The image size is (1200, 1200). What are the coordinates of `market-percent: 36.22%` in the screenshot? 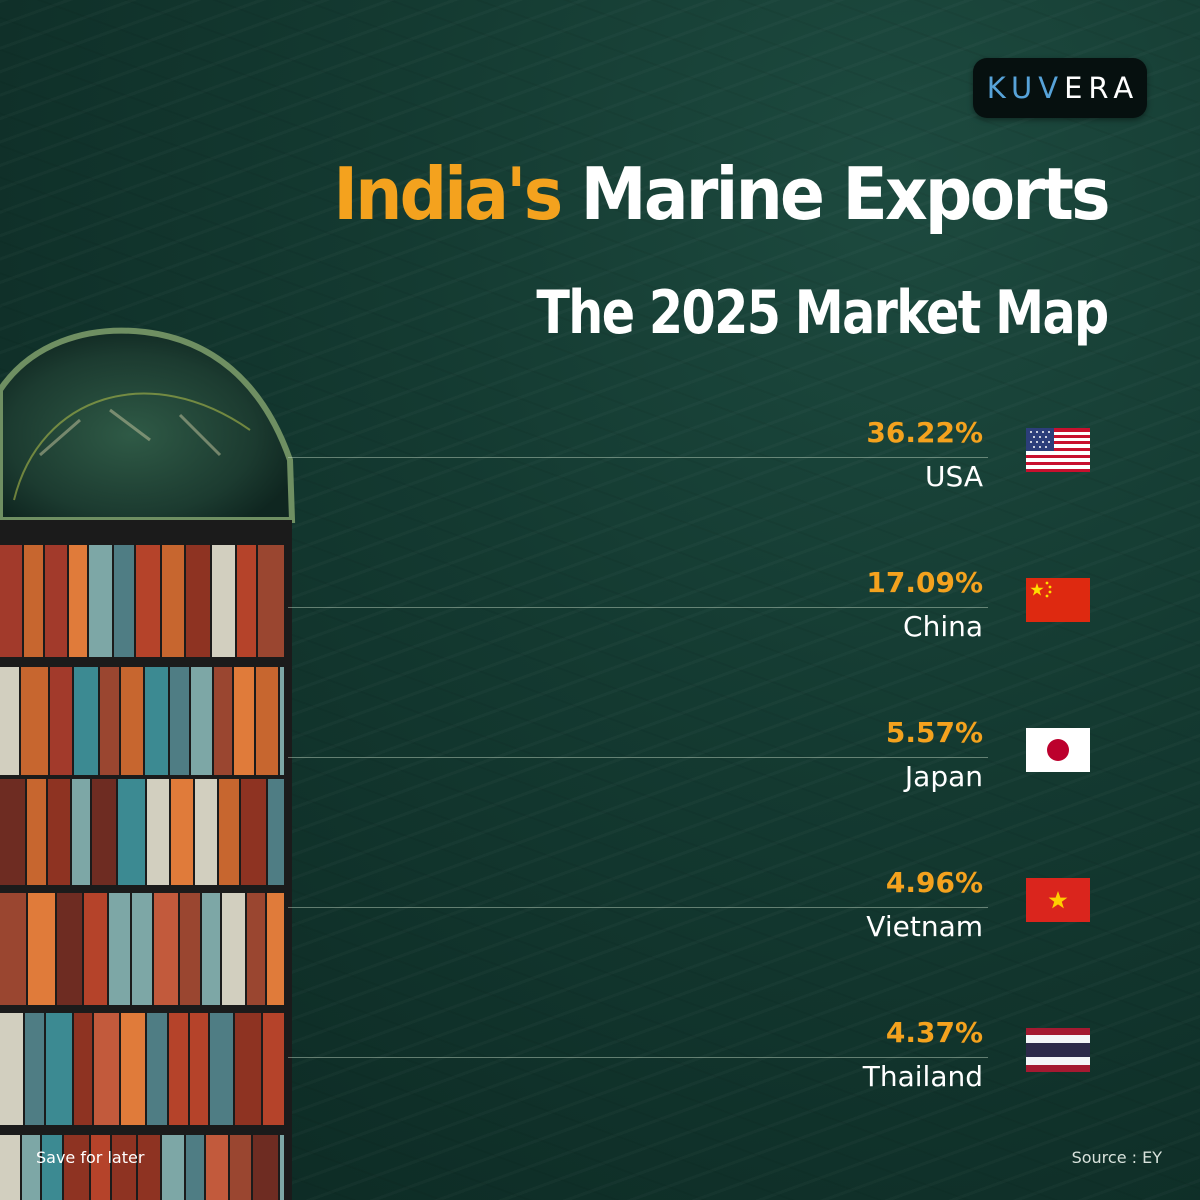 It's located at (924, 432).